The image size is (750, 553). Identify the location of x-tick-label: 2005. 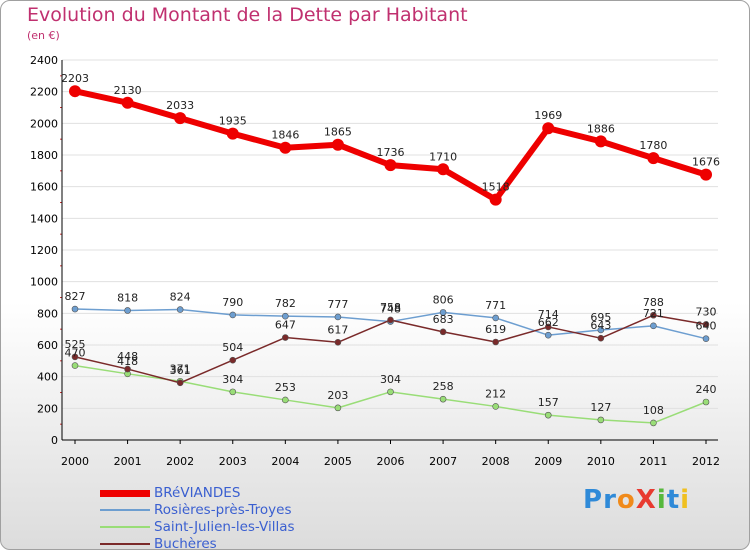
(338, 461).